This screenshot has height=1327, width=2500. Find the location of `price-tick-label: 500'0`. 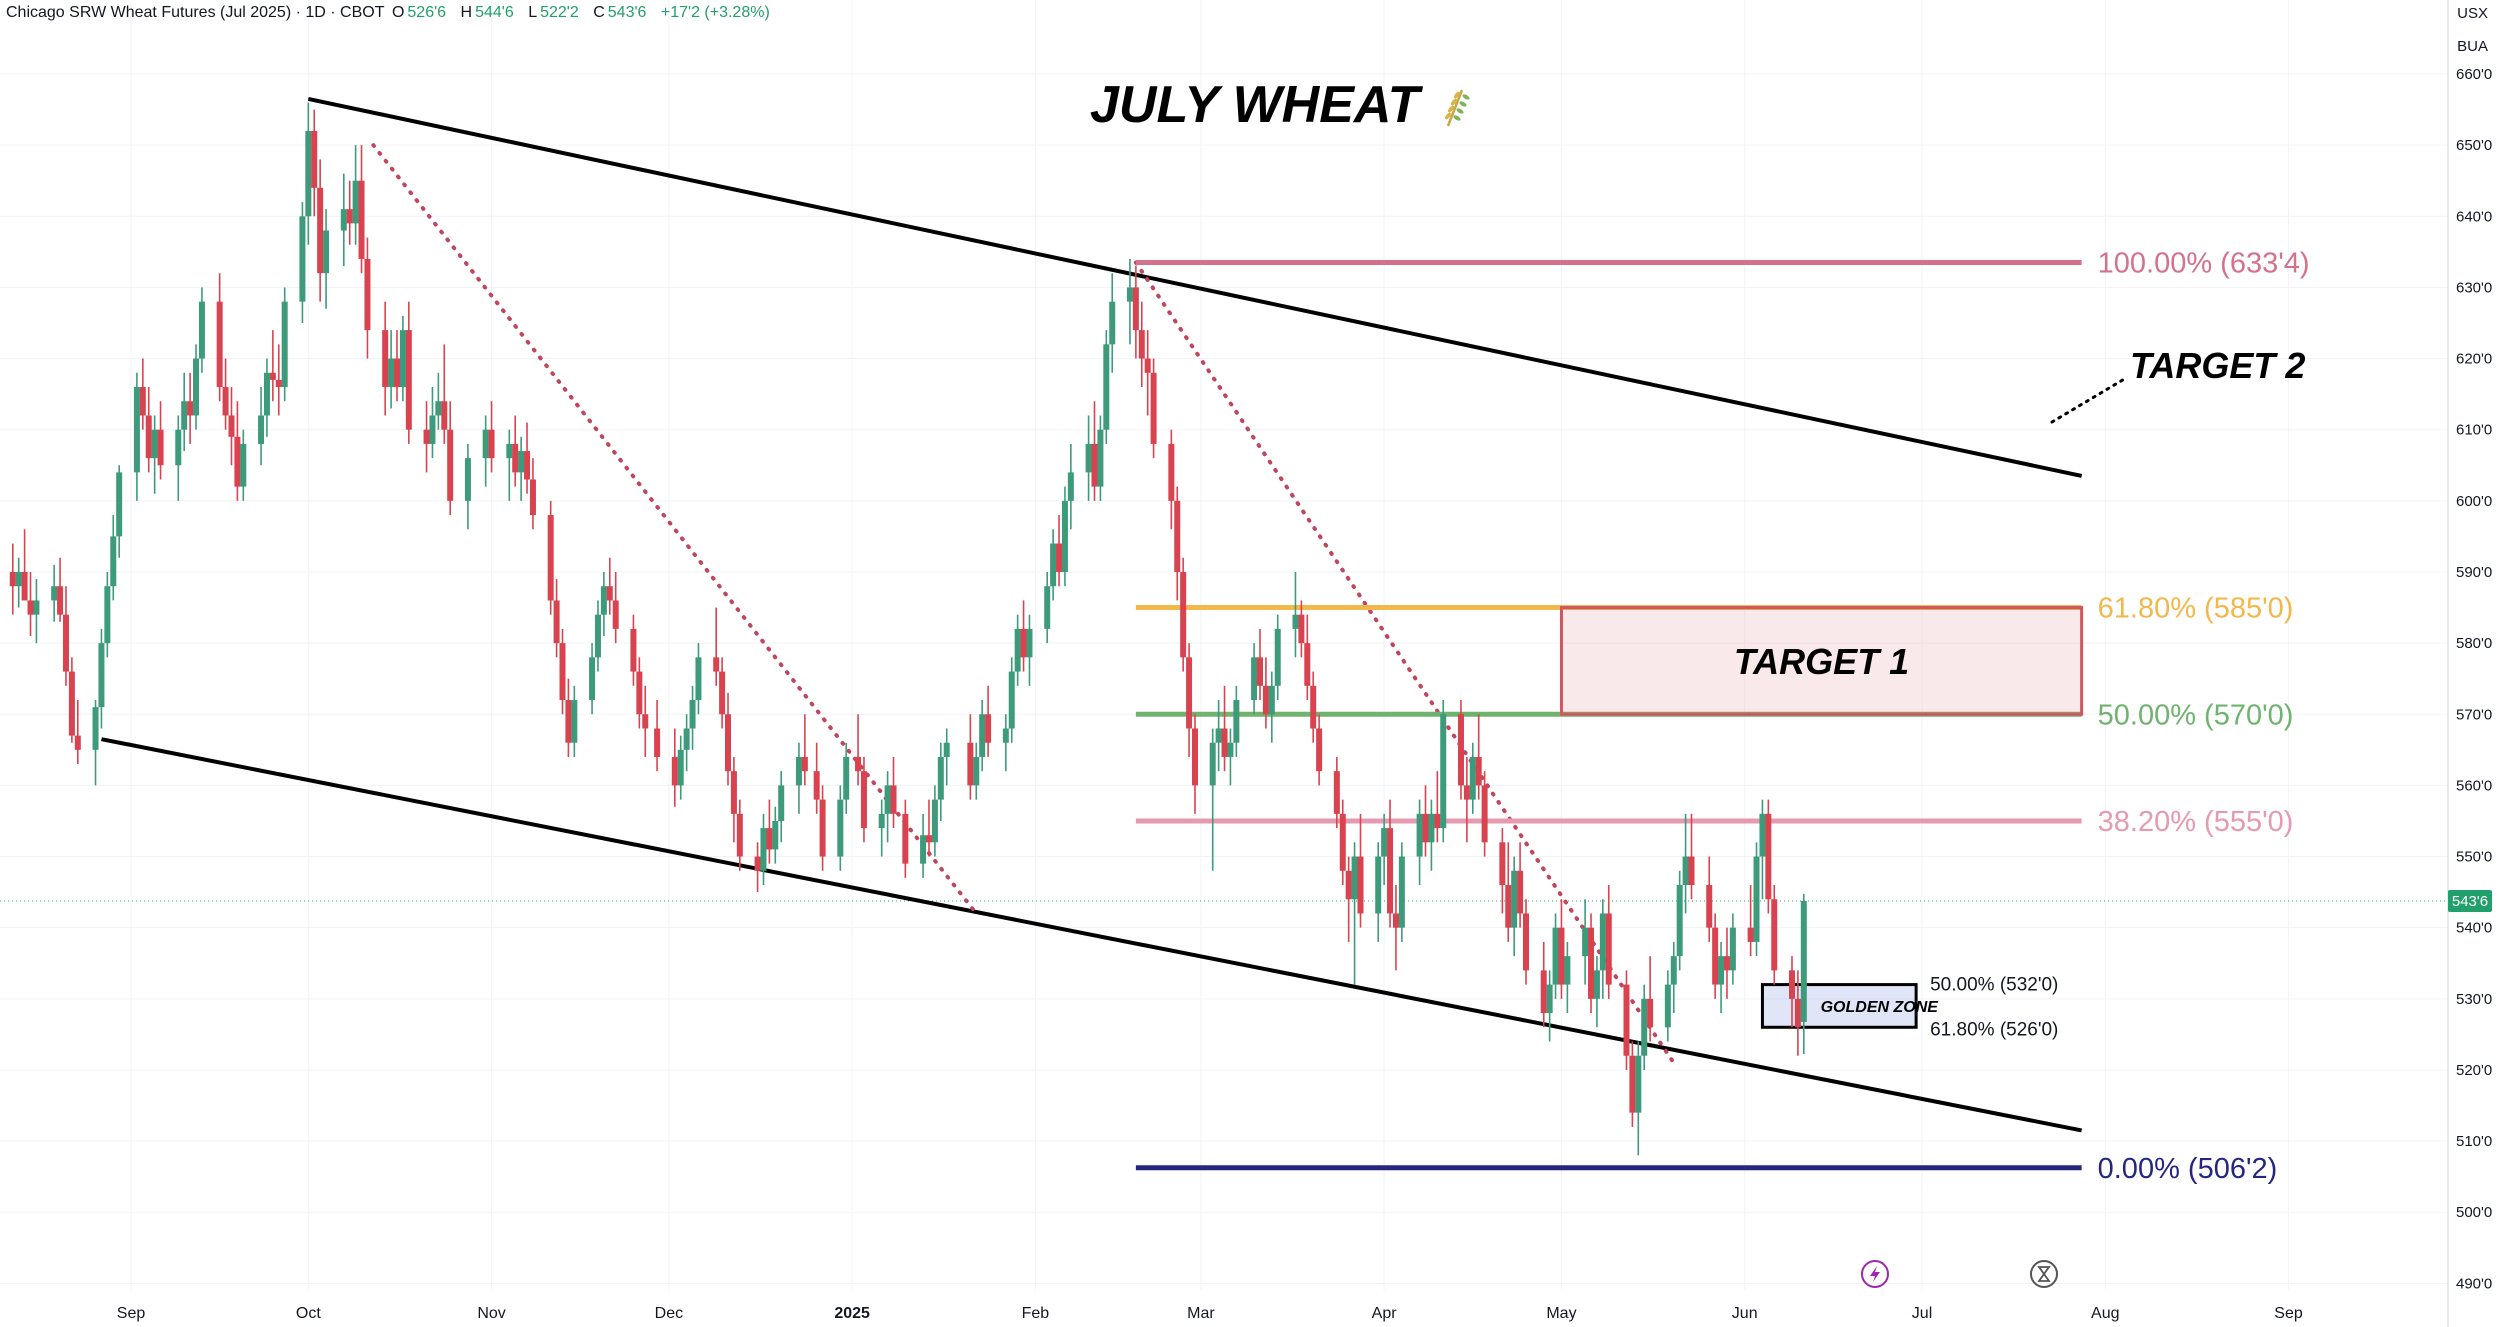

price-tick-label: 500'0 is located at coordinates (2474, 1212).